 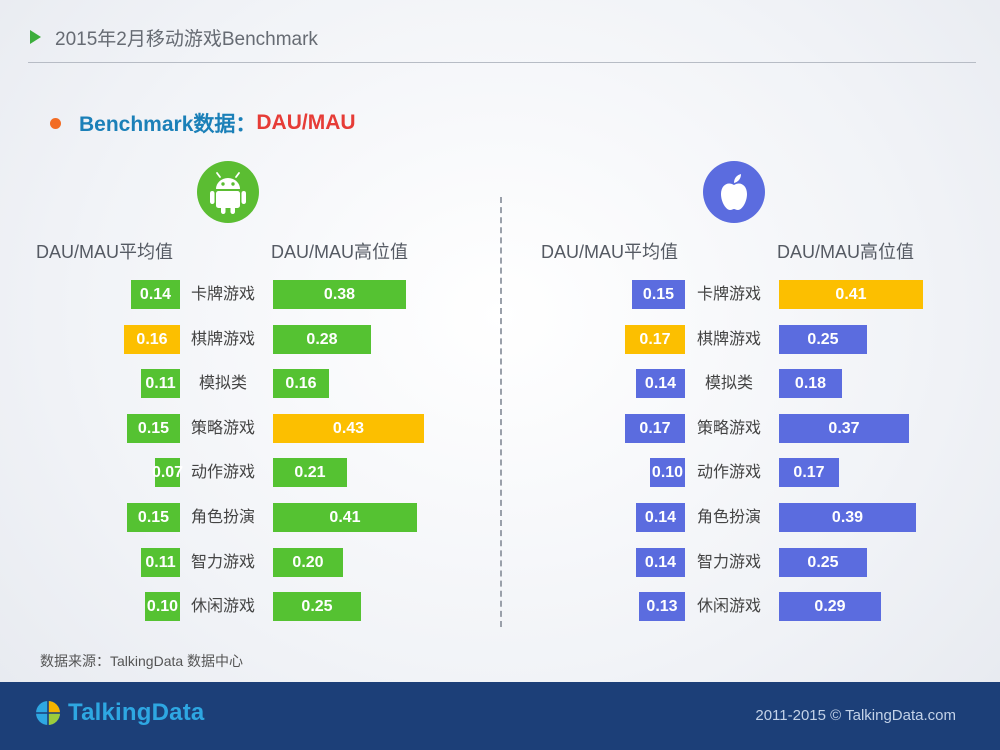 I want to click on android-category-label: 模拟类, so click(x=222, y=383).